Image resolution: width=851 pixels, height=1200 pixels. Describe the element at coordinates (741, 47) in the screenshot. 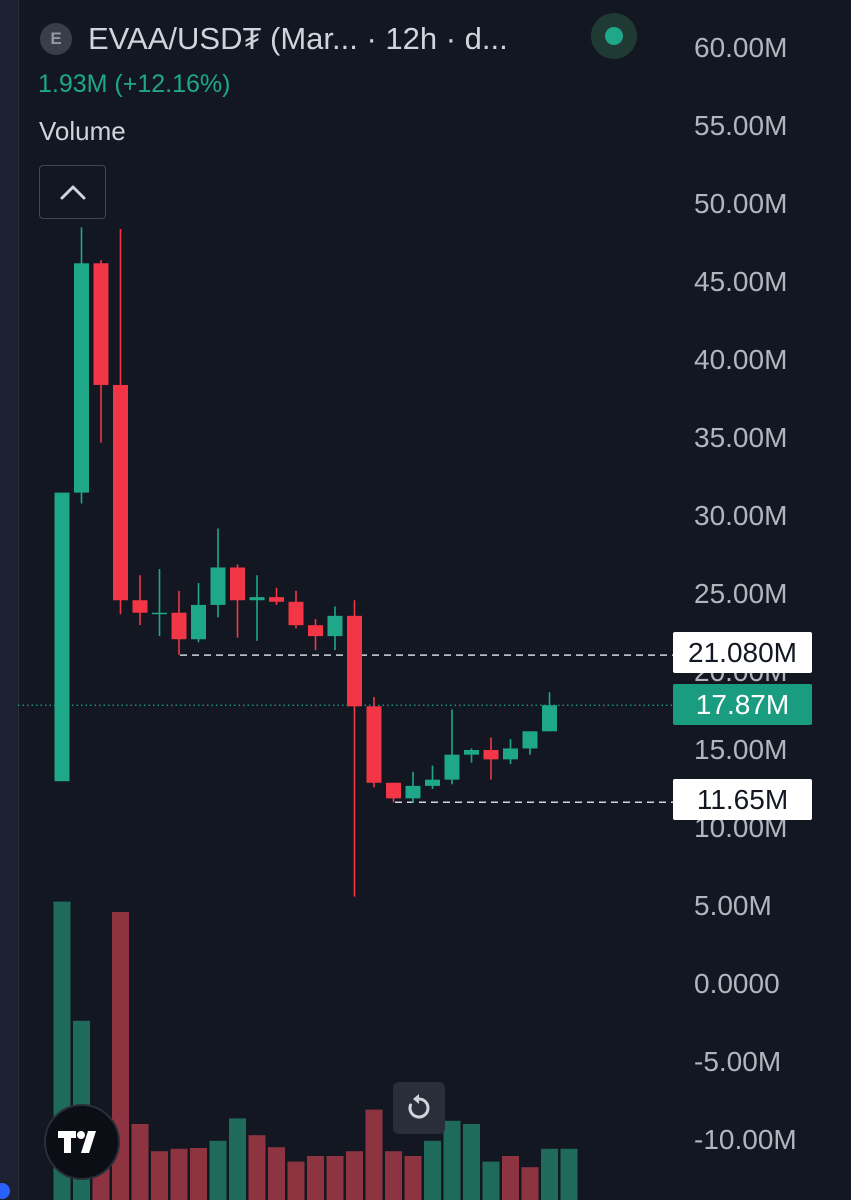

I see `y-tick-label: 60.00M` at that location.